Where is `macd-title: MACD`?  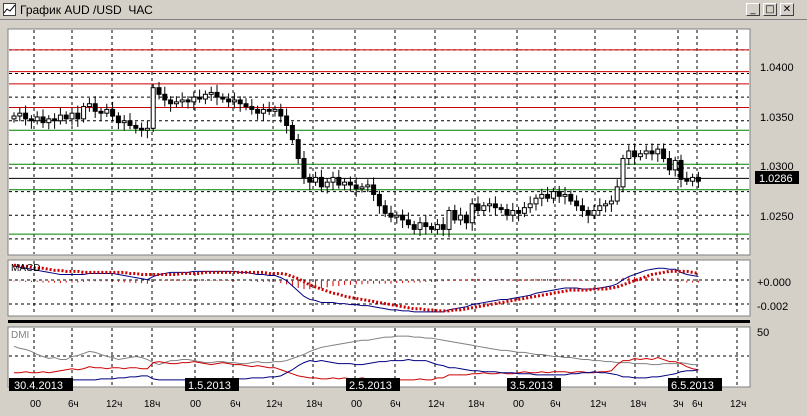
macd-title: MACD is located at coordinates (25, 268).